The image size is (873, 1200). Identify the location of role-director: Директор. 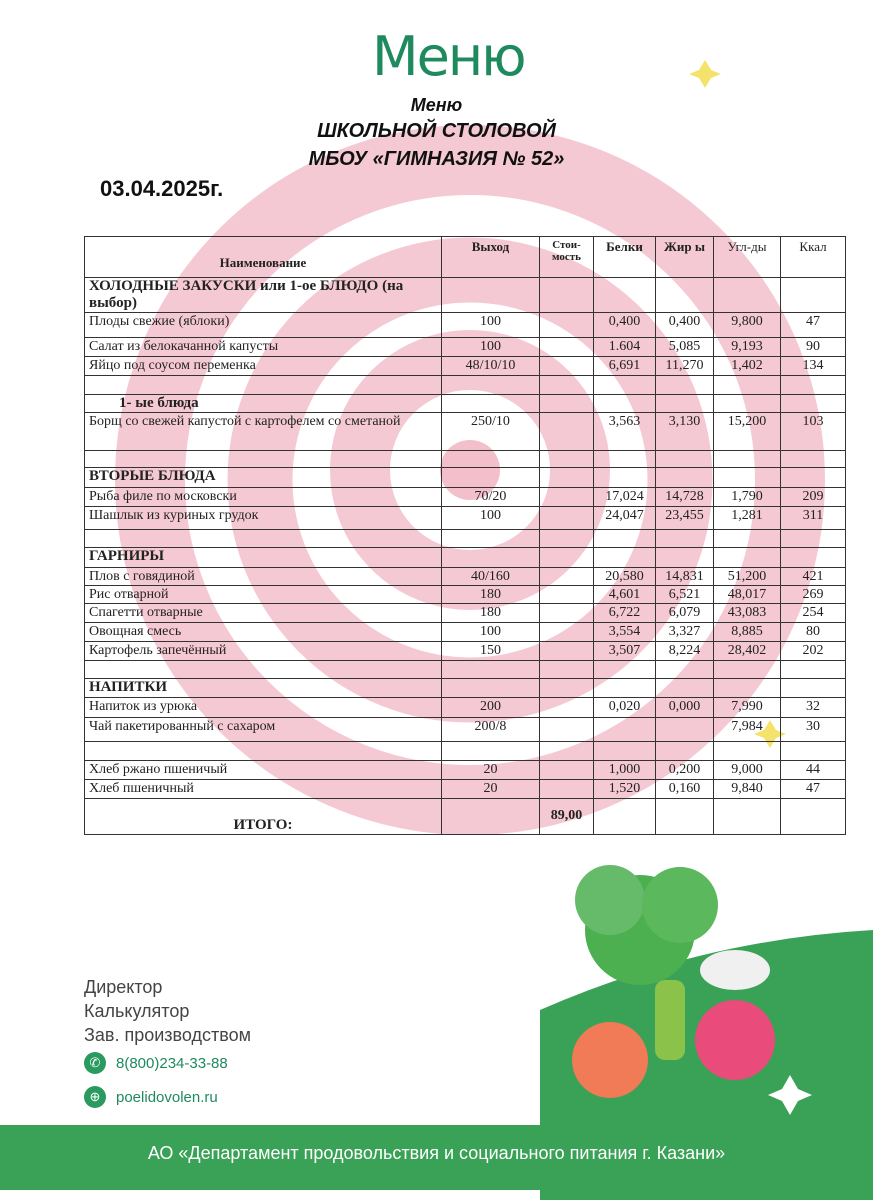
(123, 987).